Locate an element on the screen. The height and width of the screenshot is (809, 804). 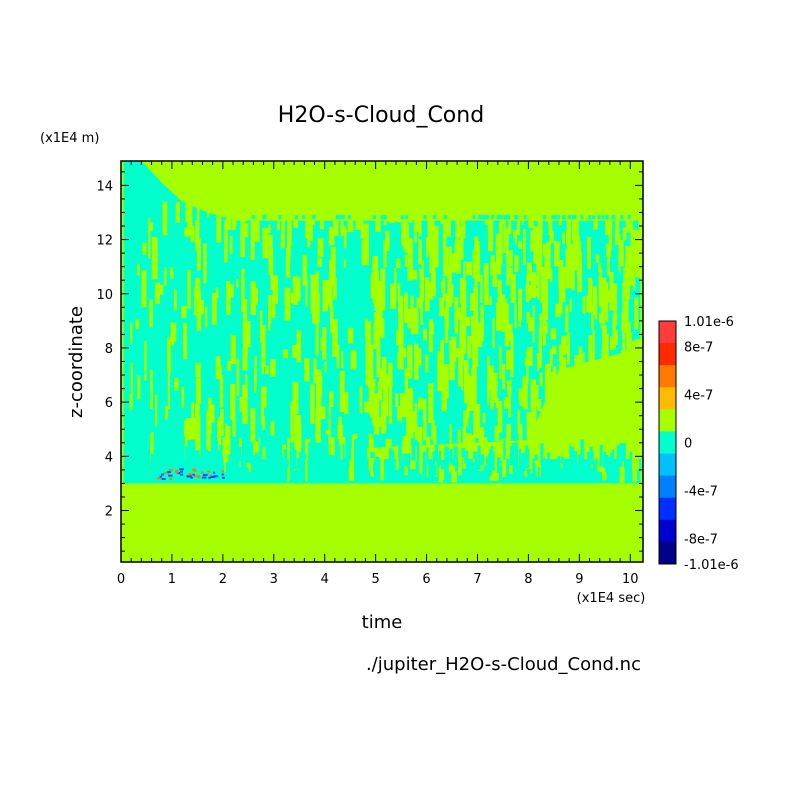
field-region is located at coordinates (503, 403).